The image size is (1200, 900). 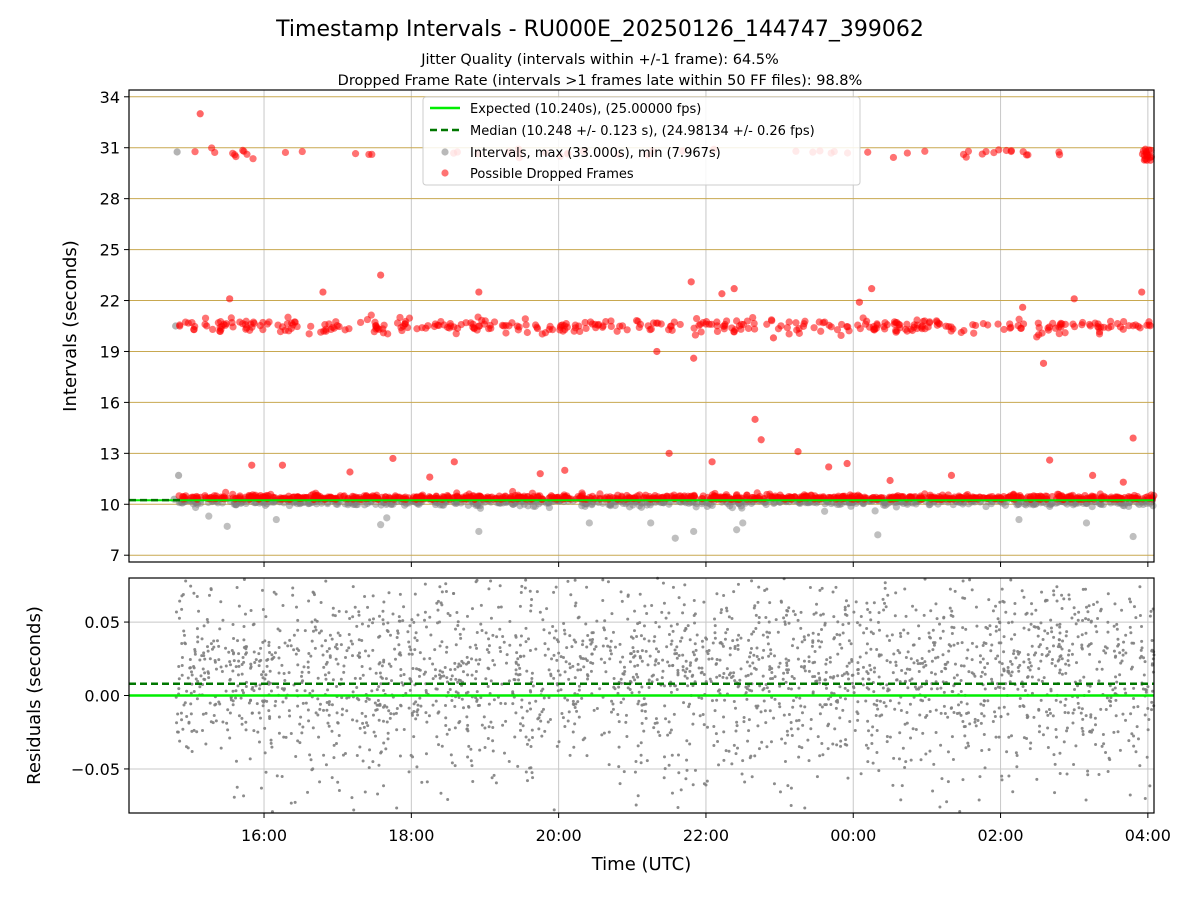 What do you see at coordinates (825, 511) in the screenshot?
I see `interval-point` at bounding box center [825, 511].